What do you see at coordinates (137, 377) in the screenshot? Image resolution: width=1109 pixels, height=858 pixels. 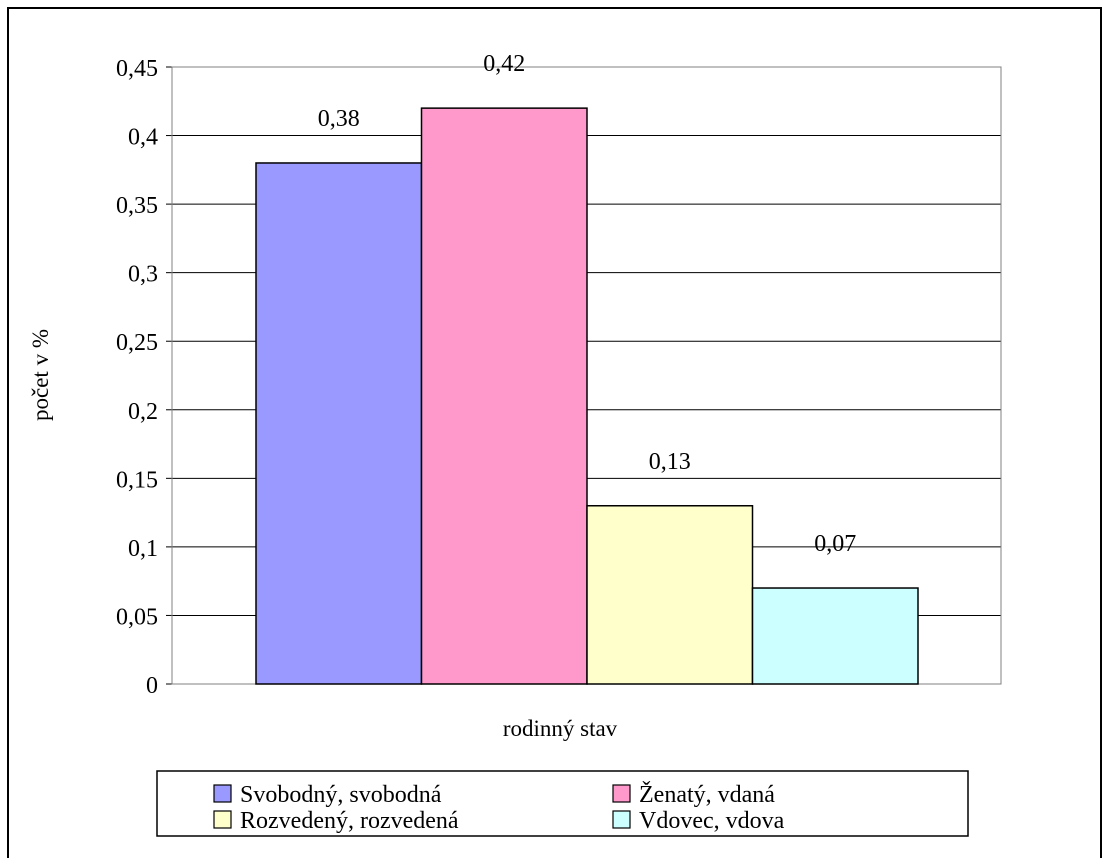 I see `y-tick-labels: 0 0,05 0,1 0,15 0,2 0,25 0,3 0,35 0,4 0,45` at bounding box center [137, 377].